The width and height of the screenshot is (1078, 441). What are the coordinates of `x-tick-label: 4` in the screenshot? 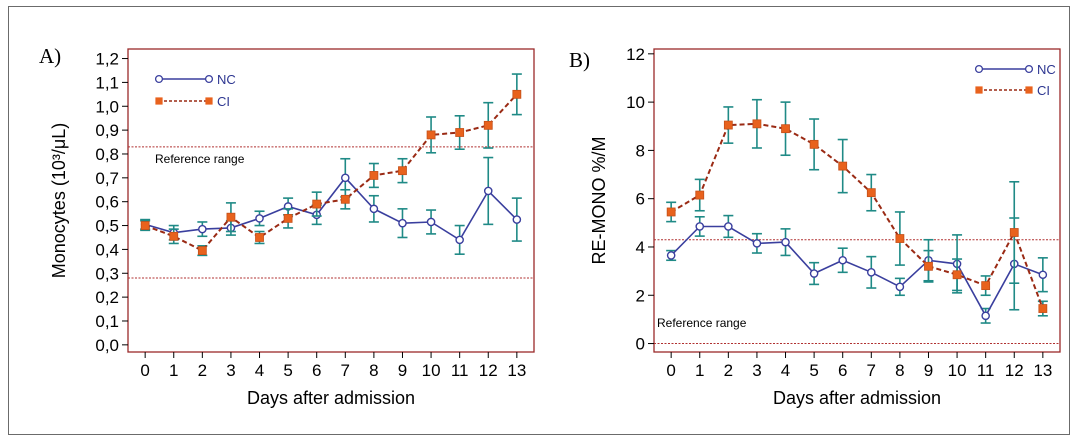 It's located at (259, 370).